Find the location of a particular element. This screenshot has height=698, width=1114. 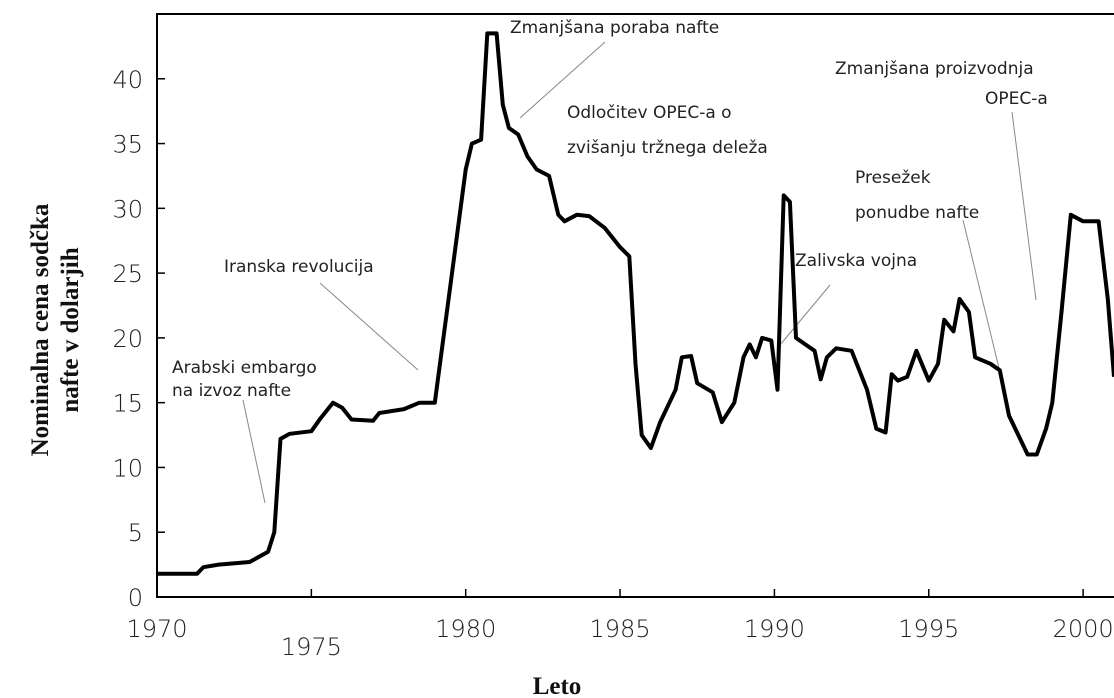

y-tick-label: 10 is located at coordinates (127, 468).